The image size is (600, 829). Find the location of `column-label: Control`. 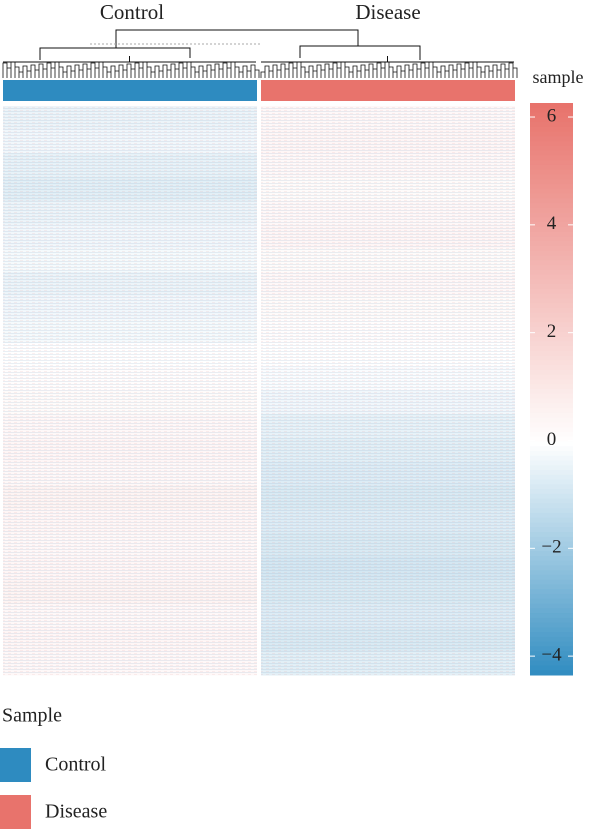

column-label: Control is located at coordinates (132, 12).